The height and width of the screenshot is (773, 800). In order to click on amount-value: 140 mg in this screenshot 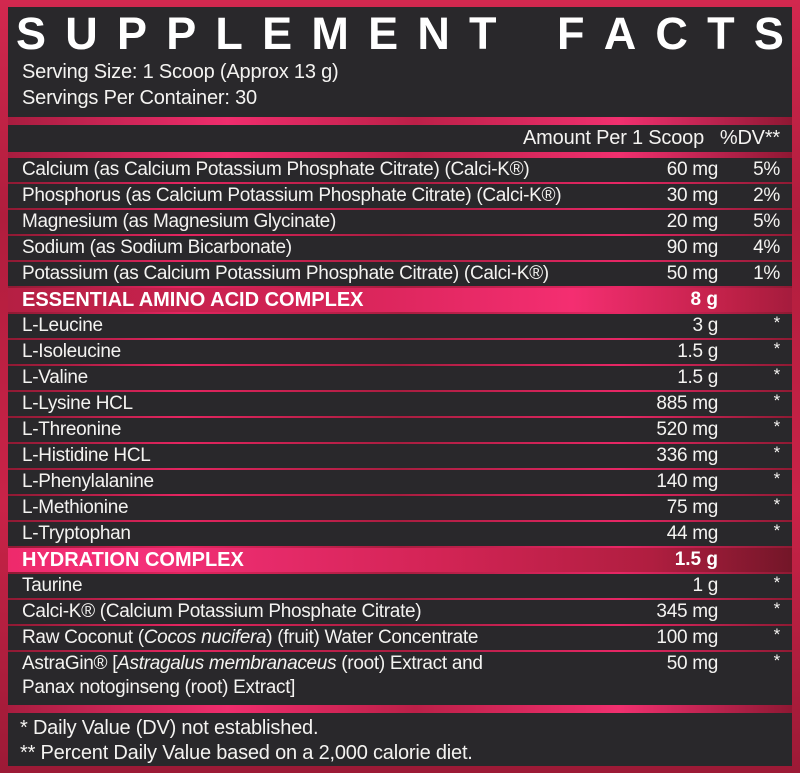, I will do `click(687, 481)`.